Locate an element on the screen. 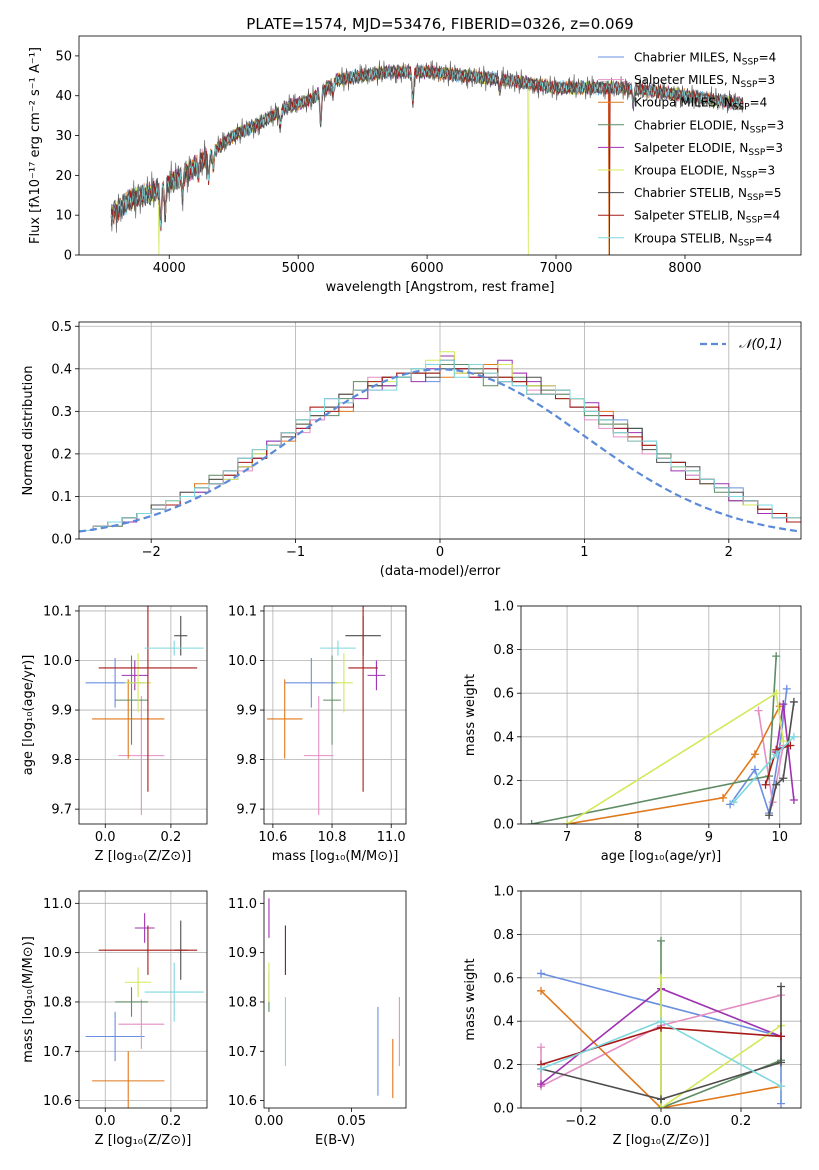 This screenshot has width=819, height=1170. age-weight-x-tick-label: 9 is located at coordinates (709, 837).